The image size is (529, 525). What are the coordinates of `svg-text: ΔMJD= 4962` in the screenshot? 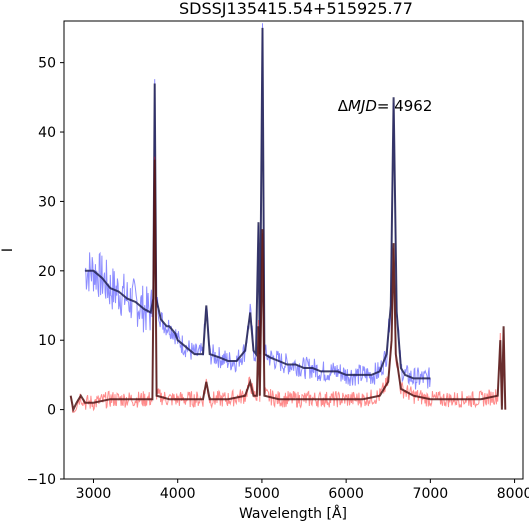 It's located at (385, 106).